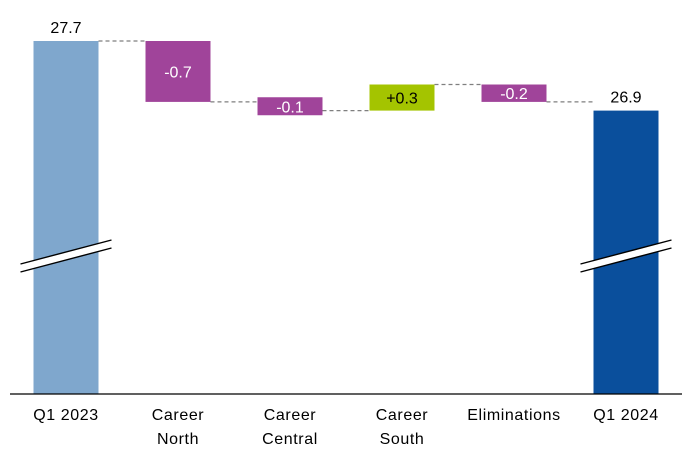 This screenshot has height=453, width=692. Describe the element at coordinates (346, 76) in the screenshot. I see `connector-lines` at that location.